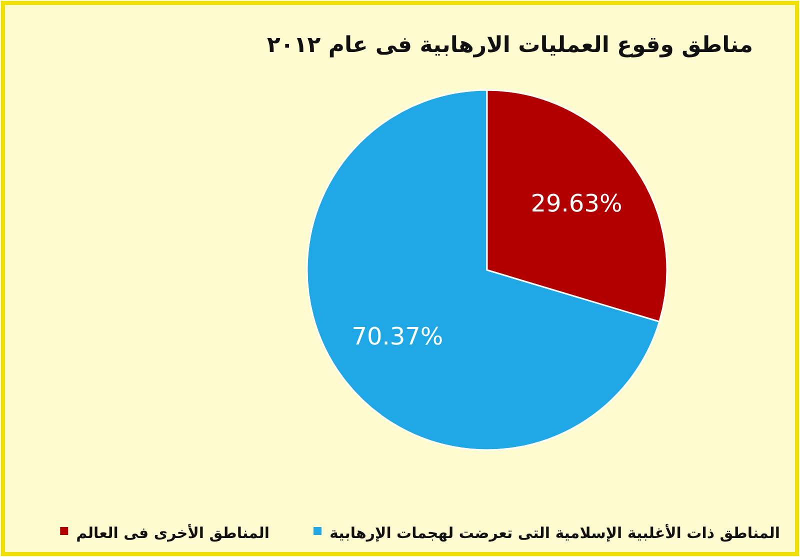  What do you see at coordinates (510, 45) in the screenshot?
I see `chart-title: مناطق وقوع العمليات الارهابية فى عام ٢٠١٢` at bounding box center [510, 45].